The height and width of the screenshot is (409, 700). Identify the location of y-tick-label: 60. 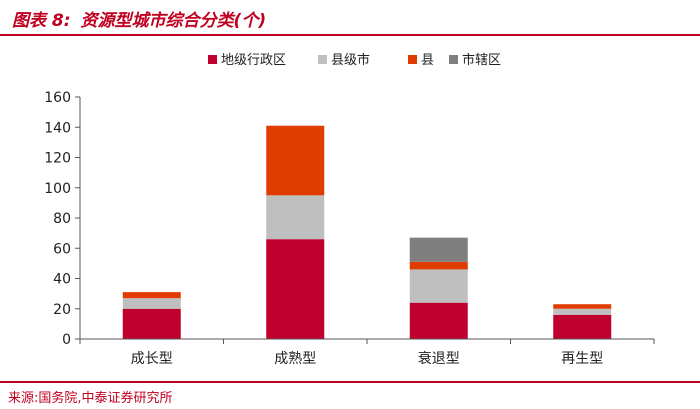
(62, 249).